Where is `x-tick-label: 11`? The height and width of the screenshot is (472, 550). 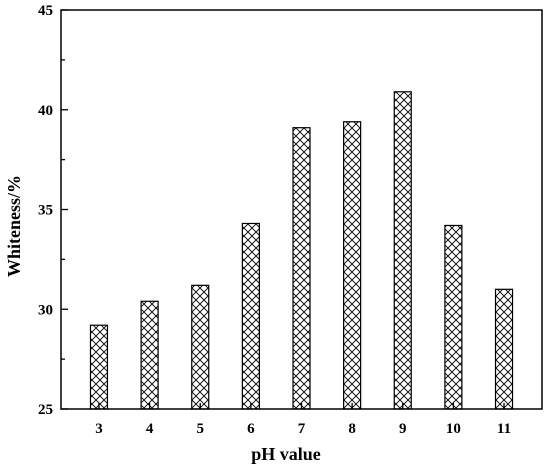
x-tick-label: 11 is located at coordinates (504, 429).